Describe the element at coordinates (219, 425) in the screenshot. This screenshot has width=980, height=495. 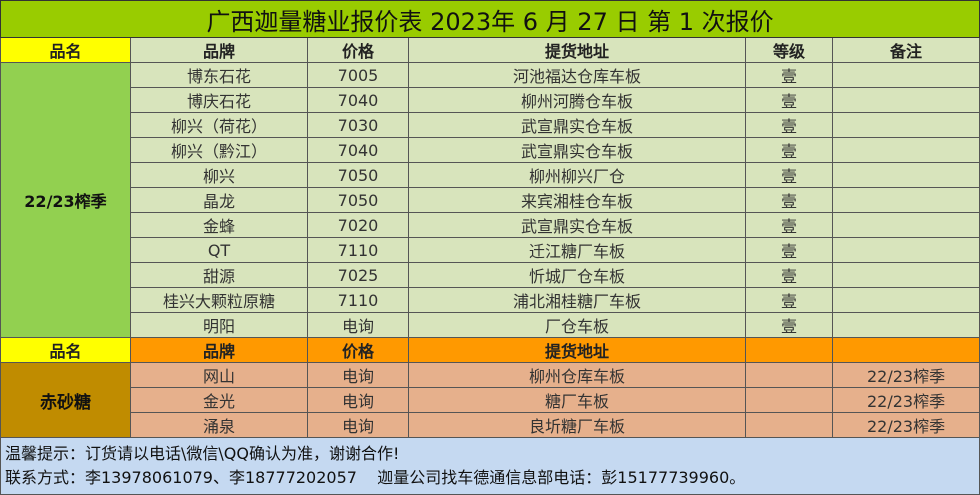
I see `cell-brand: 涌泉` at that location.